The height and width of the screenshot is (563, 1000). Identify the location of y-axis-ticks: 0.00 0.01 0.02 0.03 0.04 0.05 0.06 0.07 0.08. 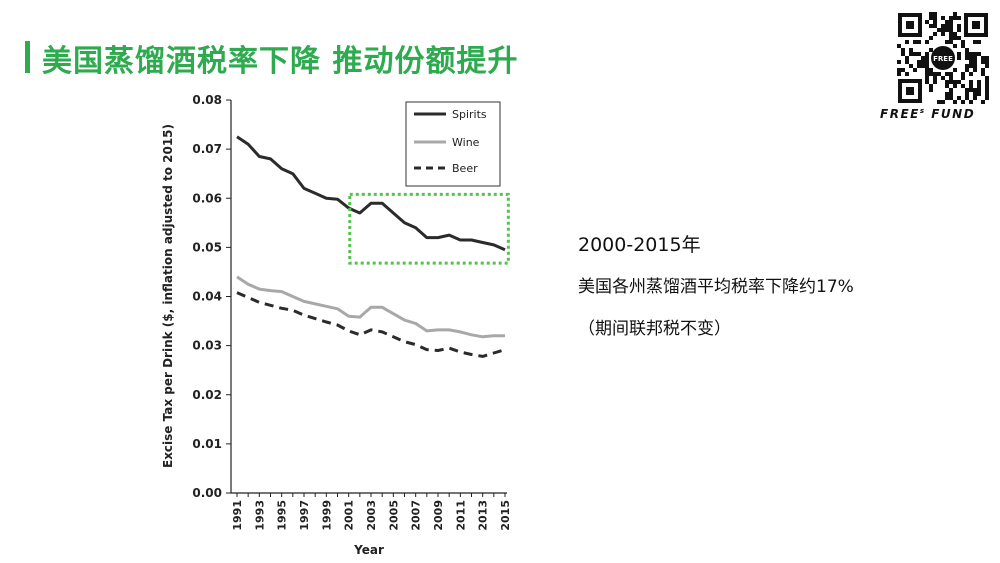
(211, 296).